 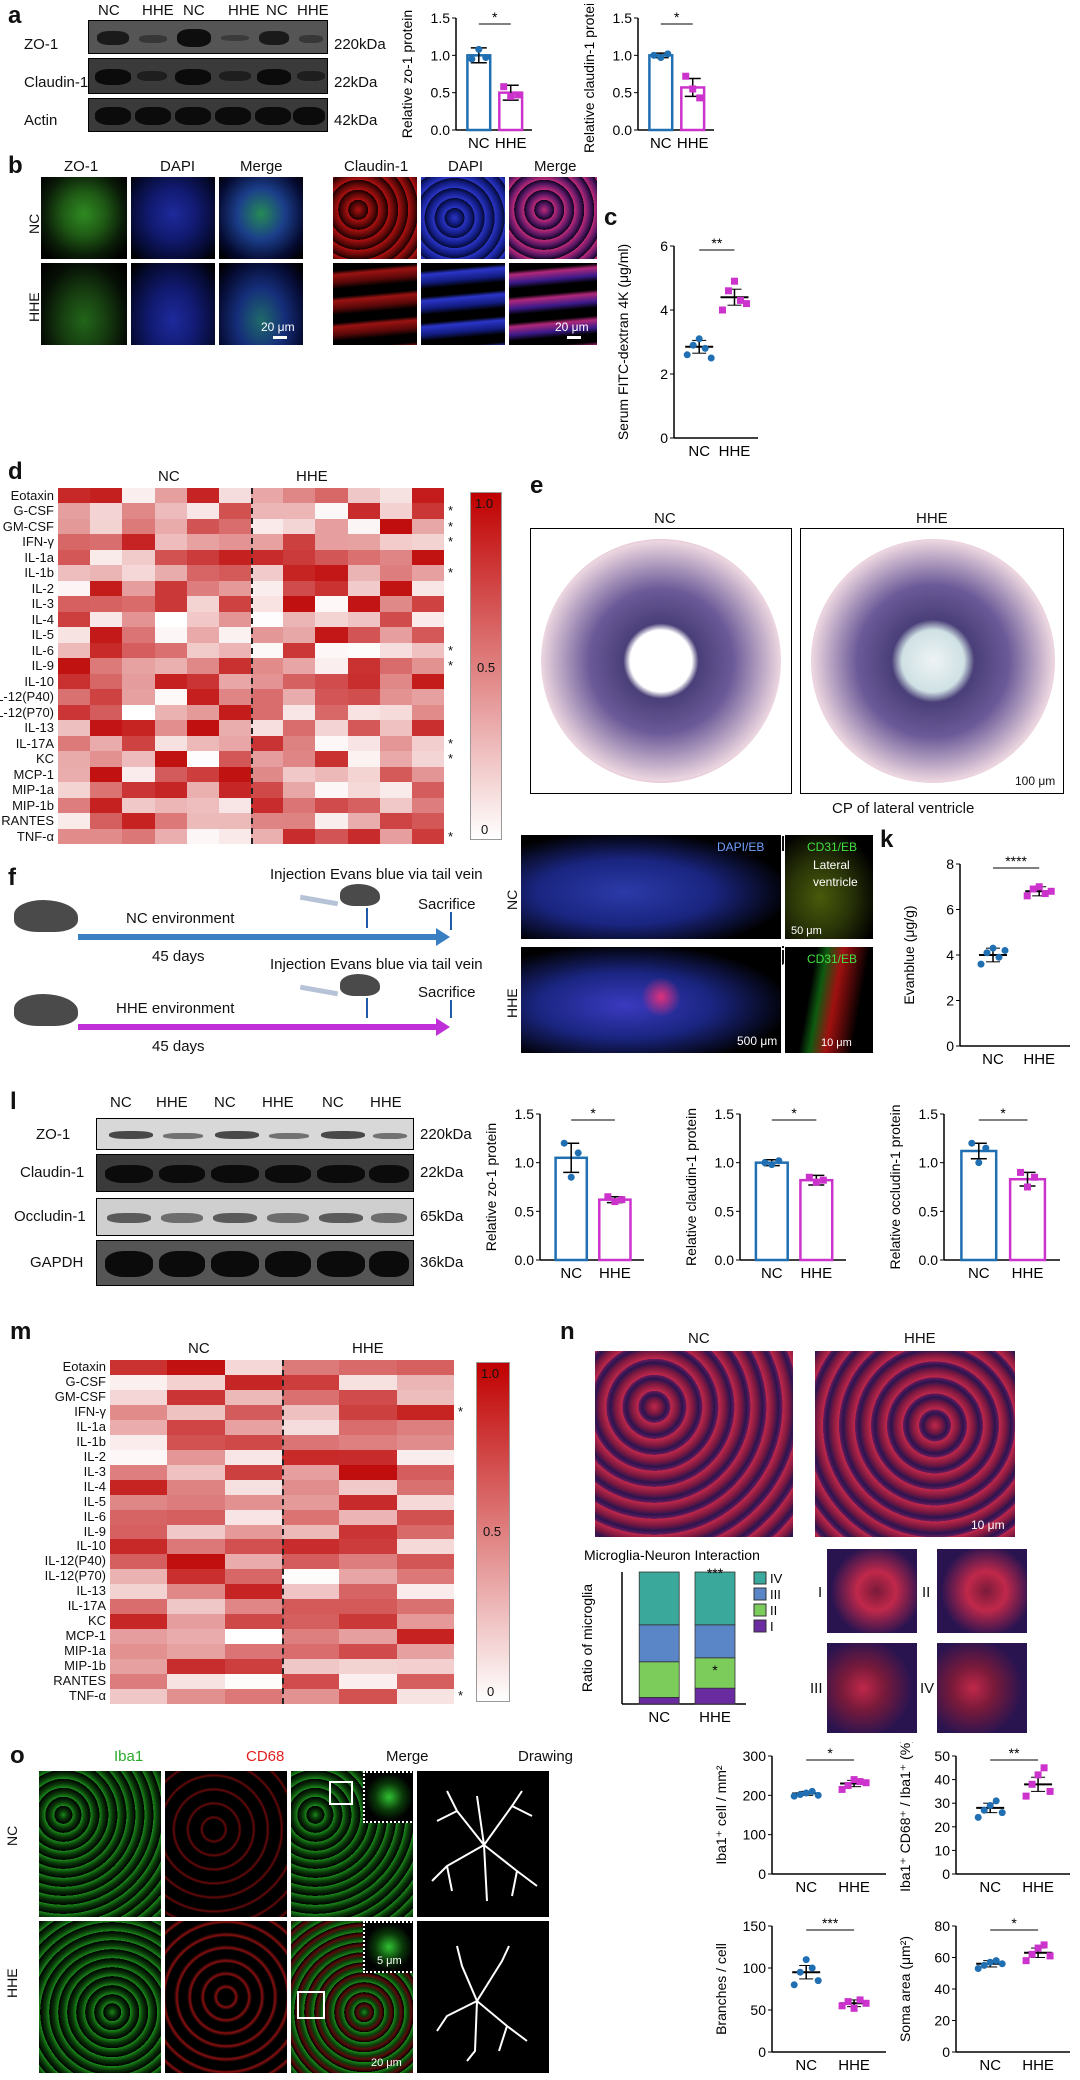 What do you see at coordinates (895, 1187) in the screenshot?
I see `y-axis-label: Relative occludin-1 protein` at bounding box center [895, 1187].